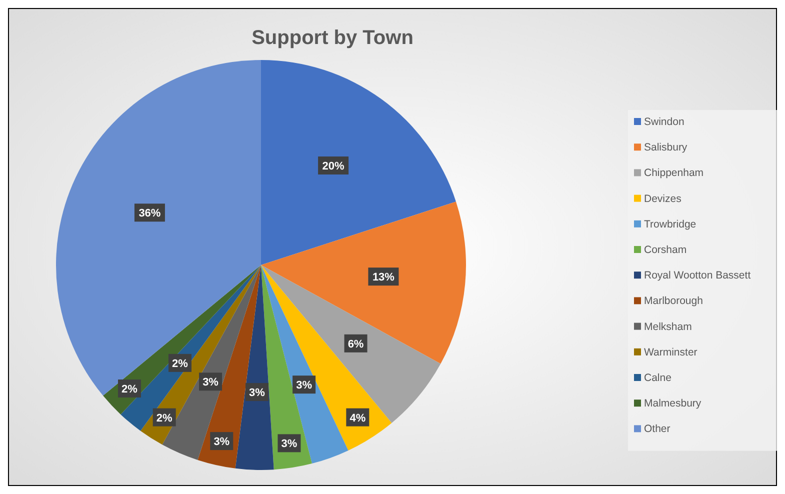 The image size is (785, 494). Describe the element at coordinates (697, 276) in the screenshot. I see `legend-label: Royal Wootton Bassett` at that location.